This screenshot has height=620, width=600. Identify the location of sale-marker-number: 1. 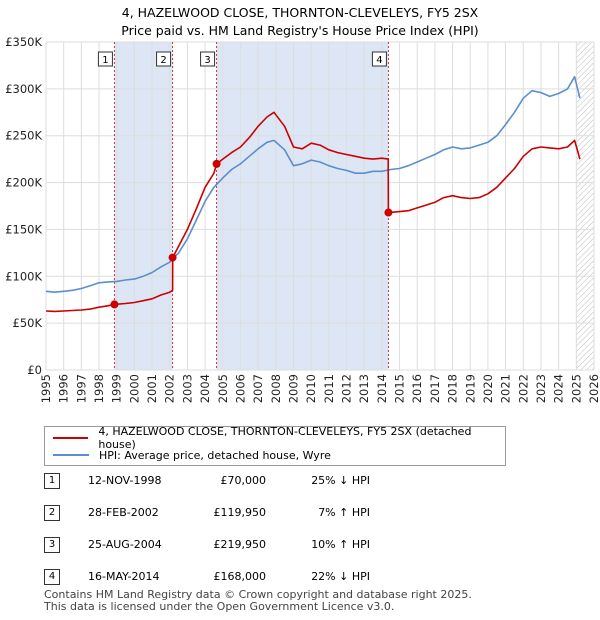
(105, 60).